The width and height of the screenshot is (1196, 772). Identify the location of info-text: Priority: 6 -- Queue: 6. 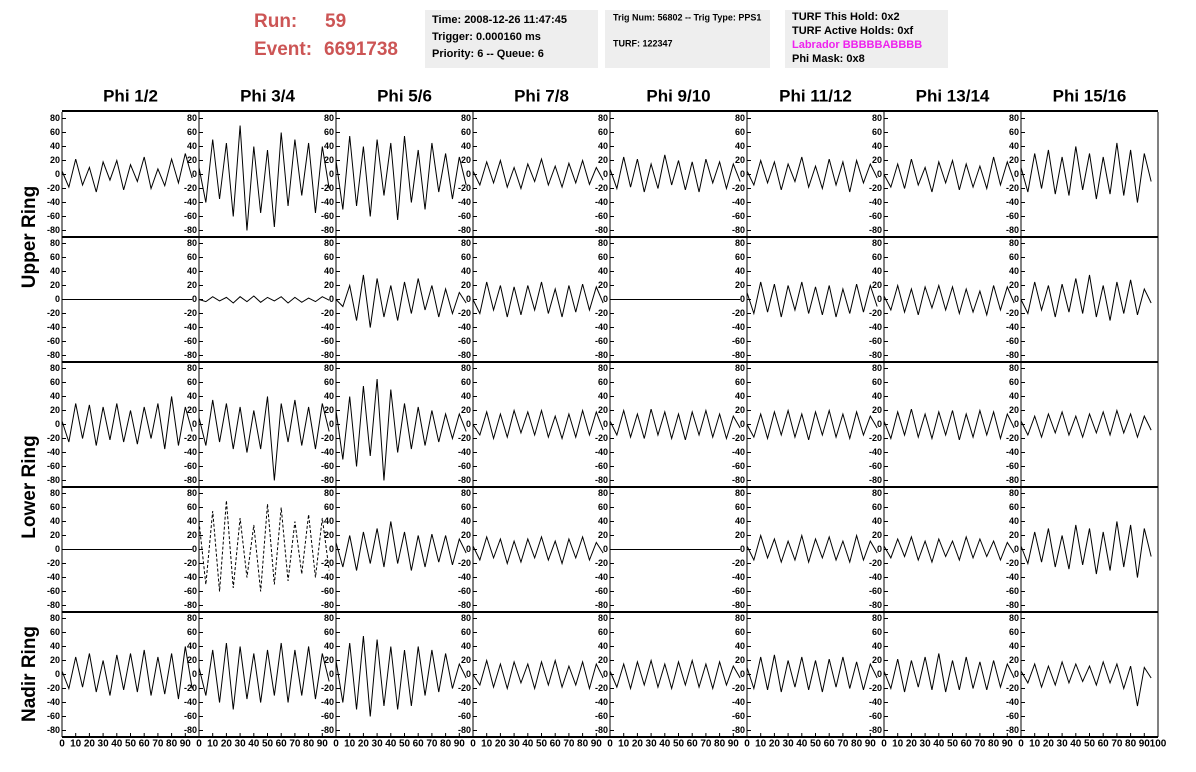
(488, 54).